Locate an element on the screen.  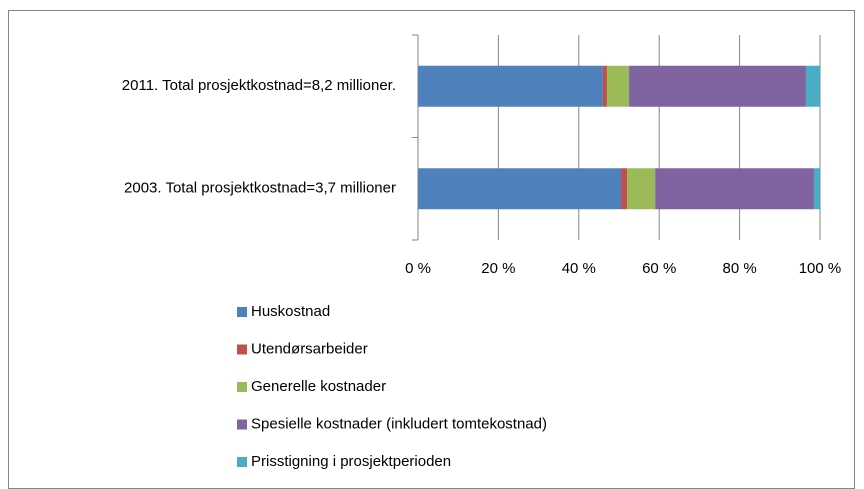
legend-label: Huskostnad is located at coordinates (290, 311).